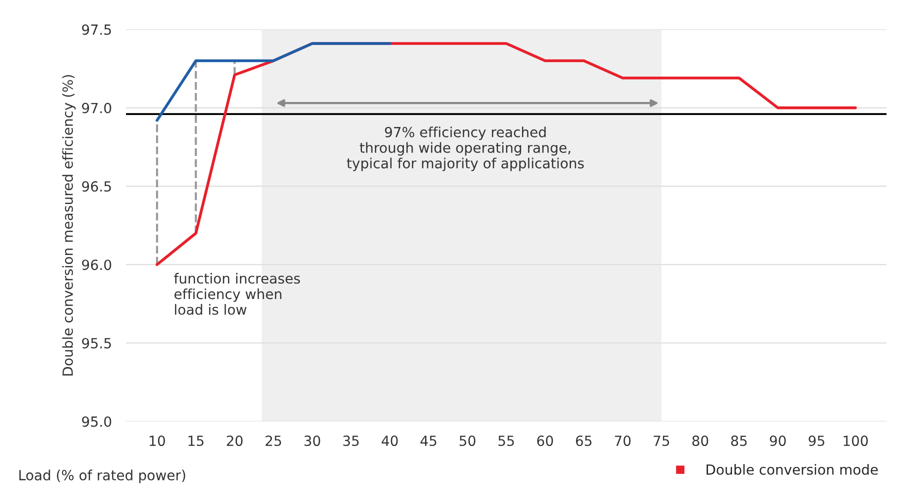  Describe the element at coordinates (351, 441) in the screenshot. I see `x-tick-label: 35` at that location.